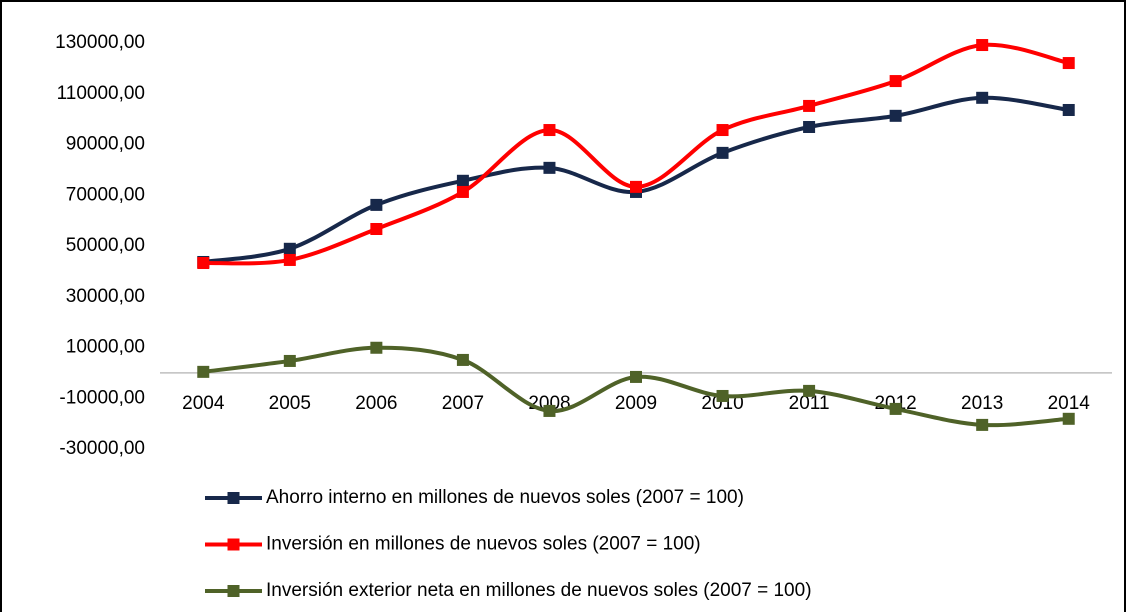  Describe the element at coordinates (636, 403) in the screenshot. I see `x-tick-label: 2009` at that location.